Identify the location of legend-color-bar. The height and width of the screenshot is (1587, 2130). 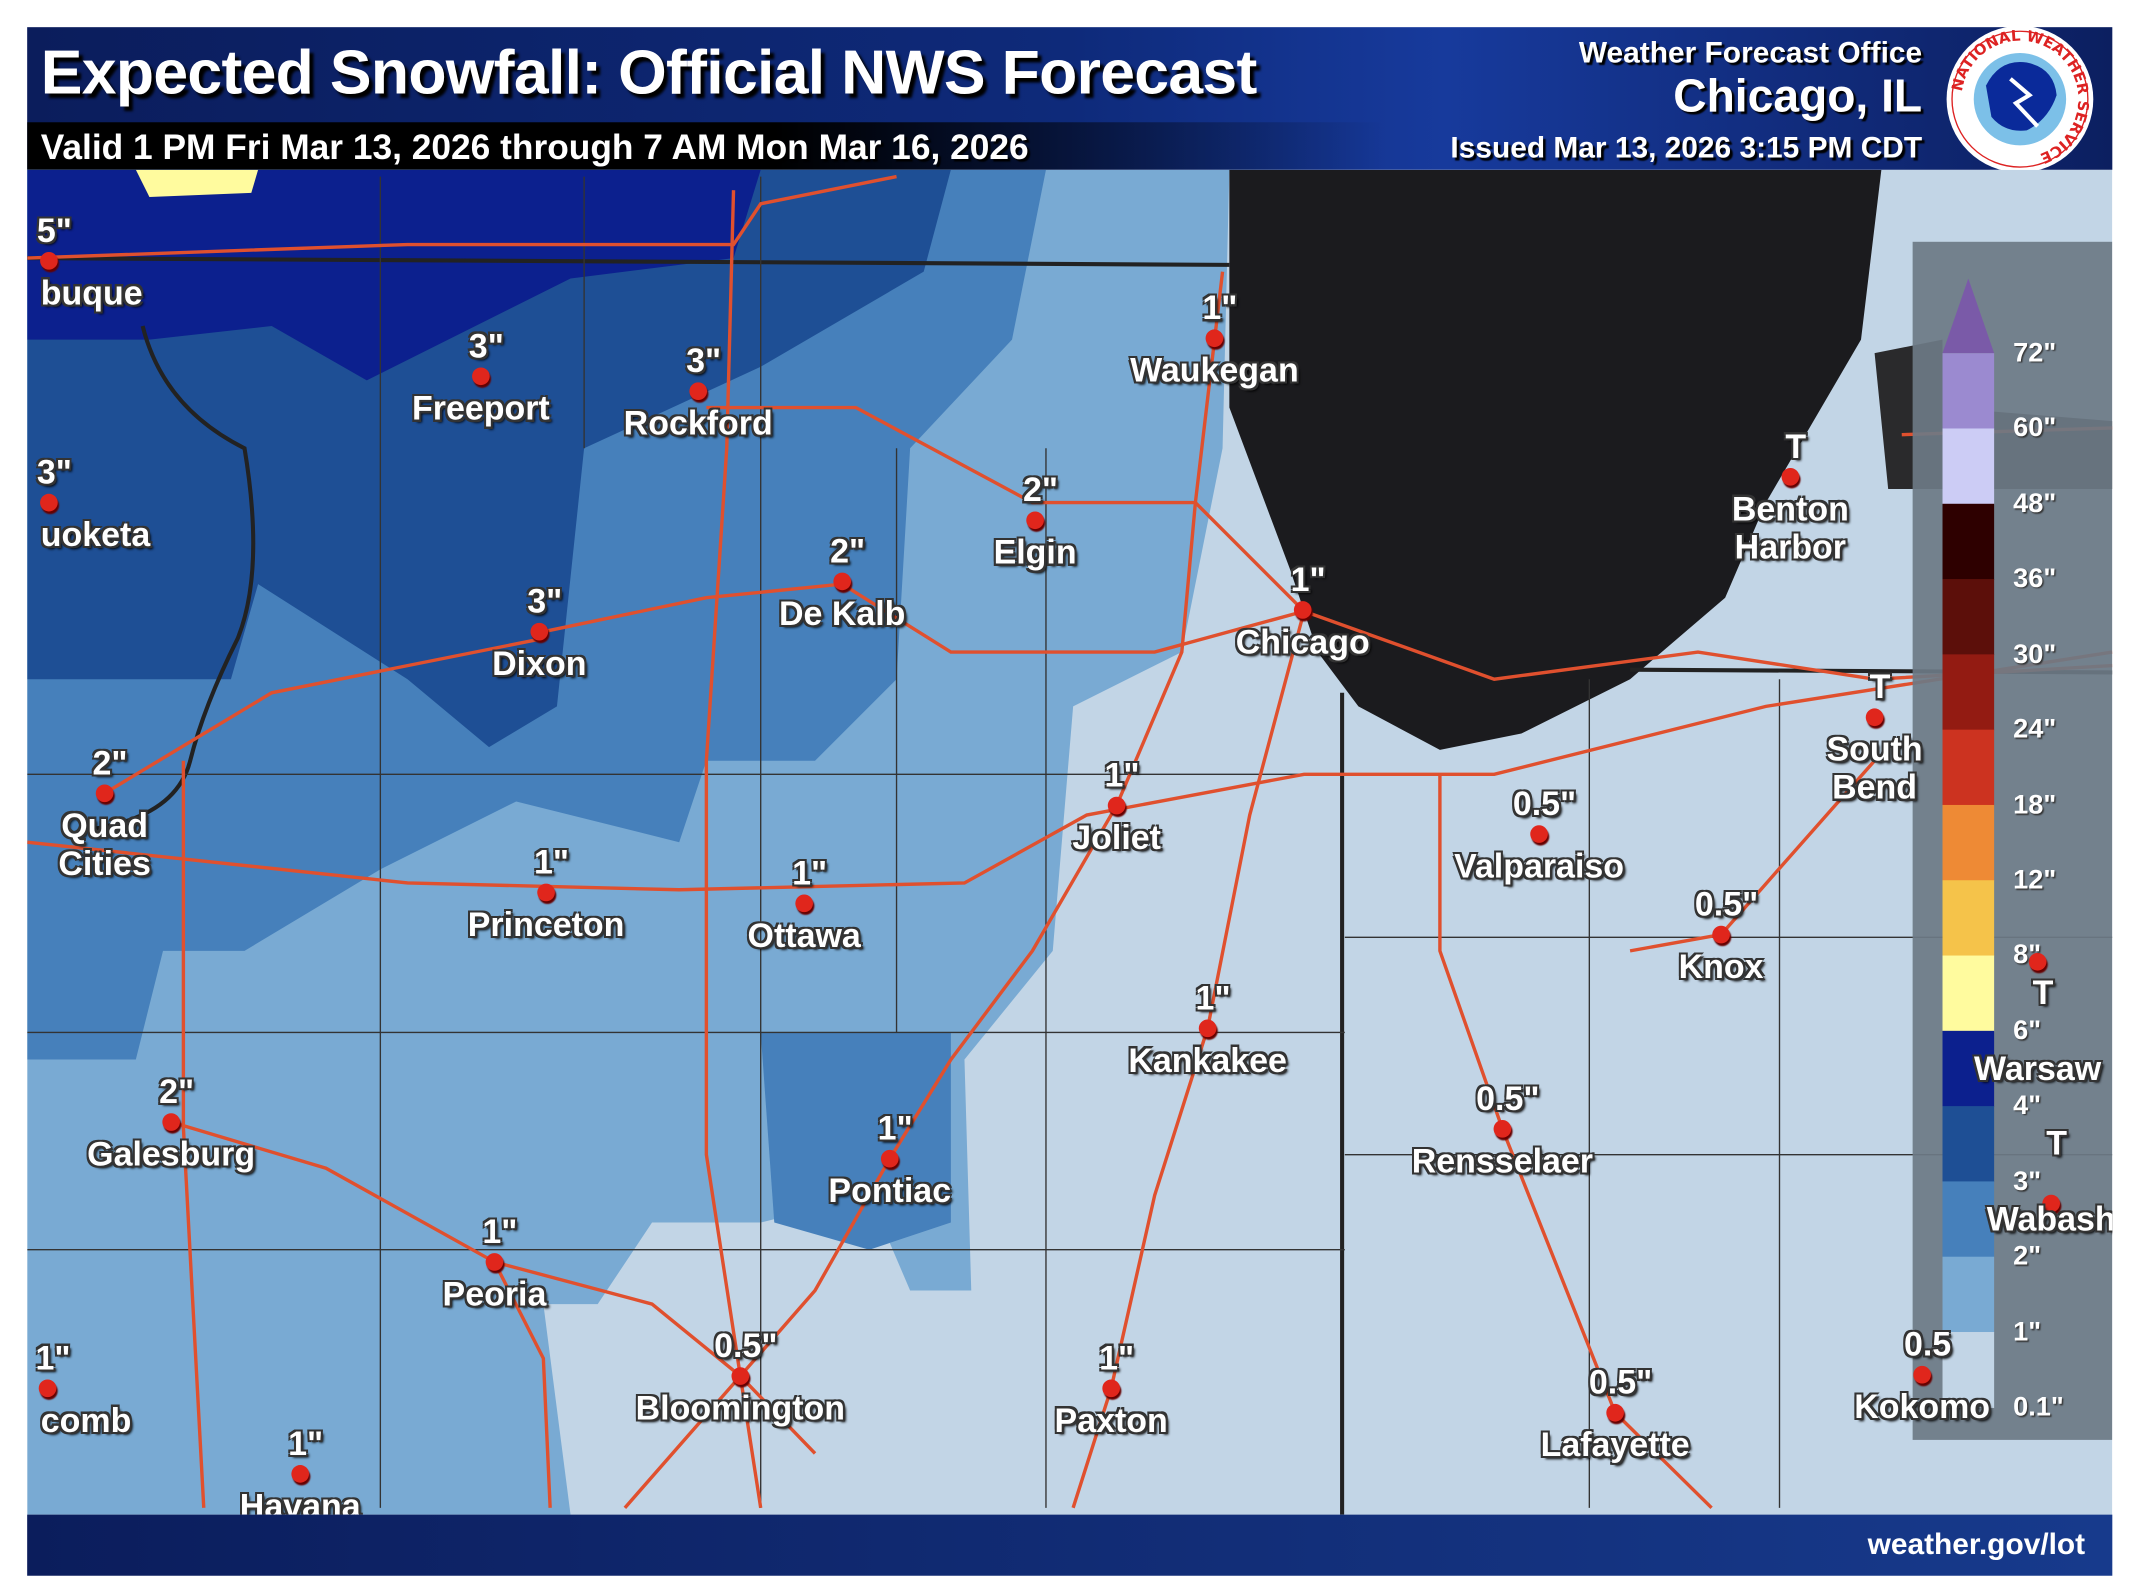
(1968, 880).